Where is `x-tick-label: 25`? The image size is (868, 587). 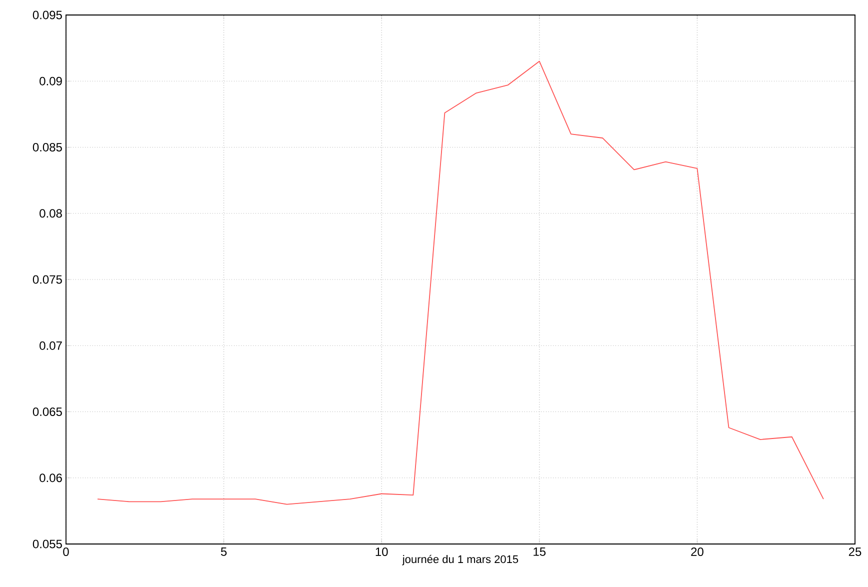
x-tick-label: 25 is located at coordinates (855, 552).